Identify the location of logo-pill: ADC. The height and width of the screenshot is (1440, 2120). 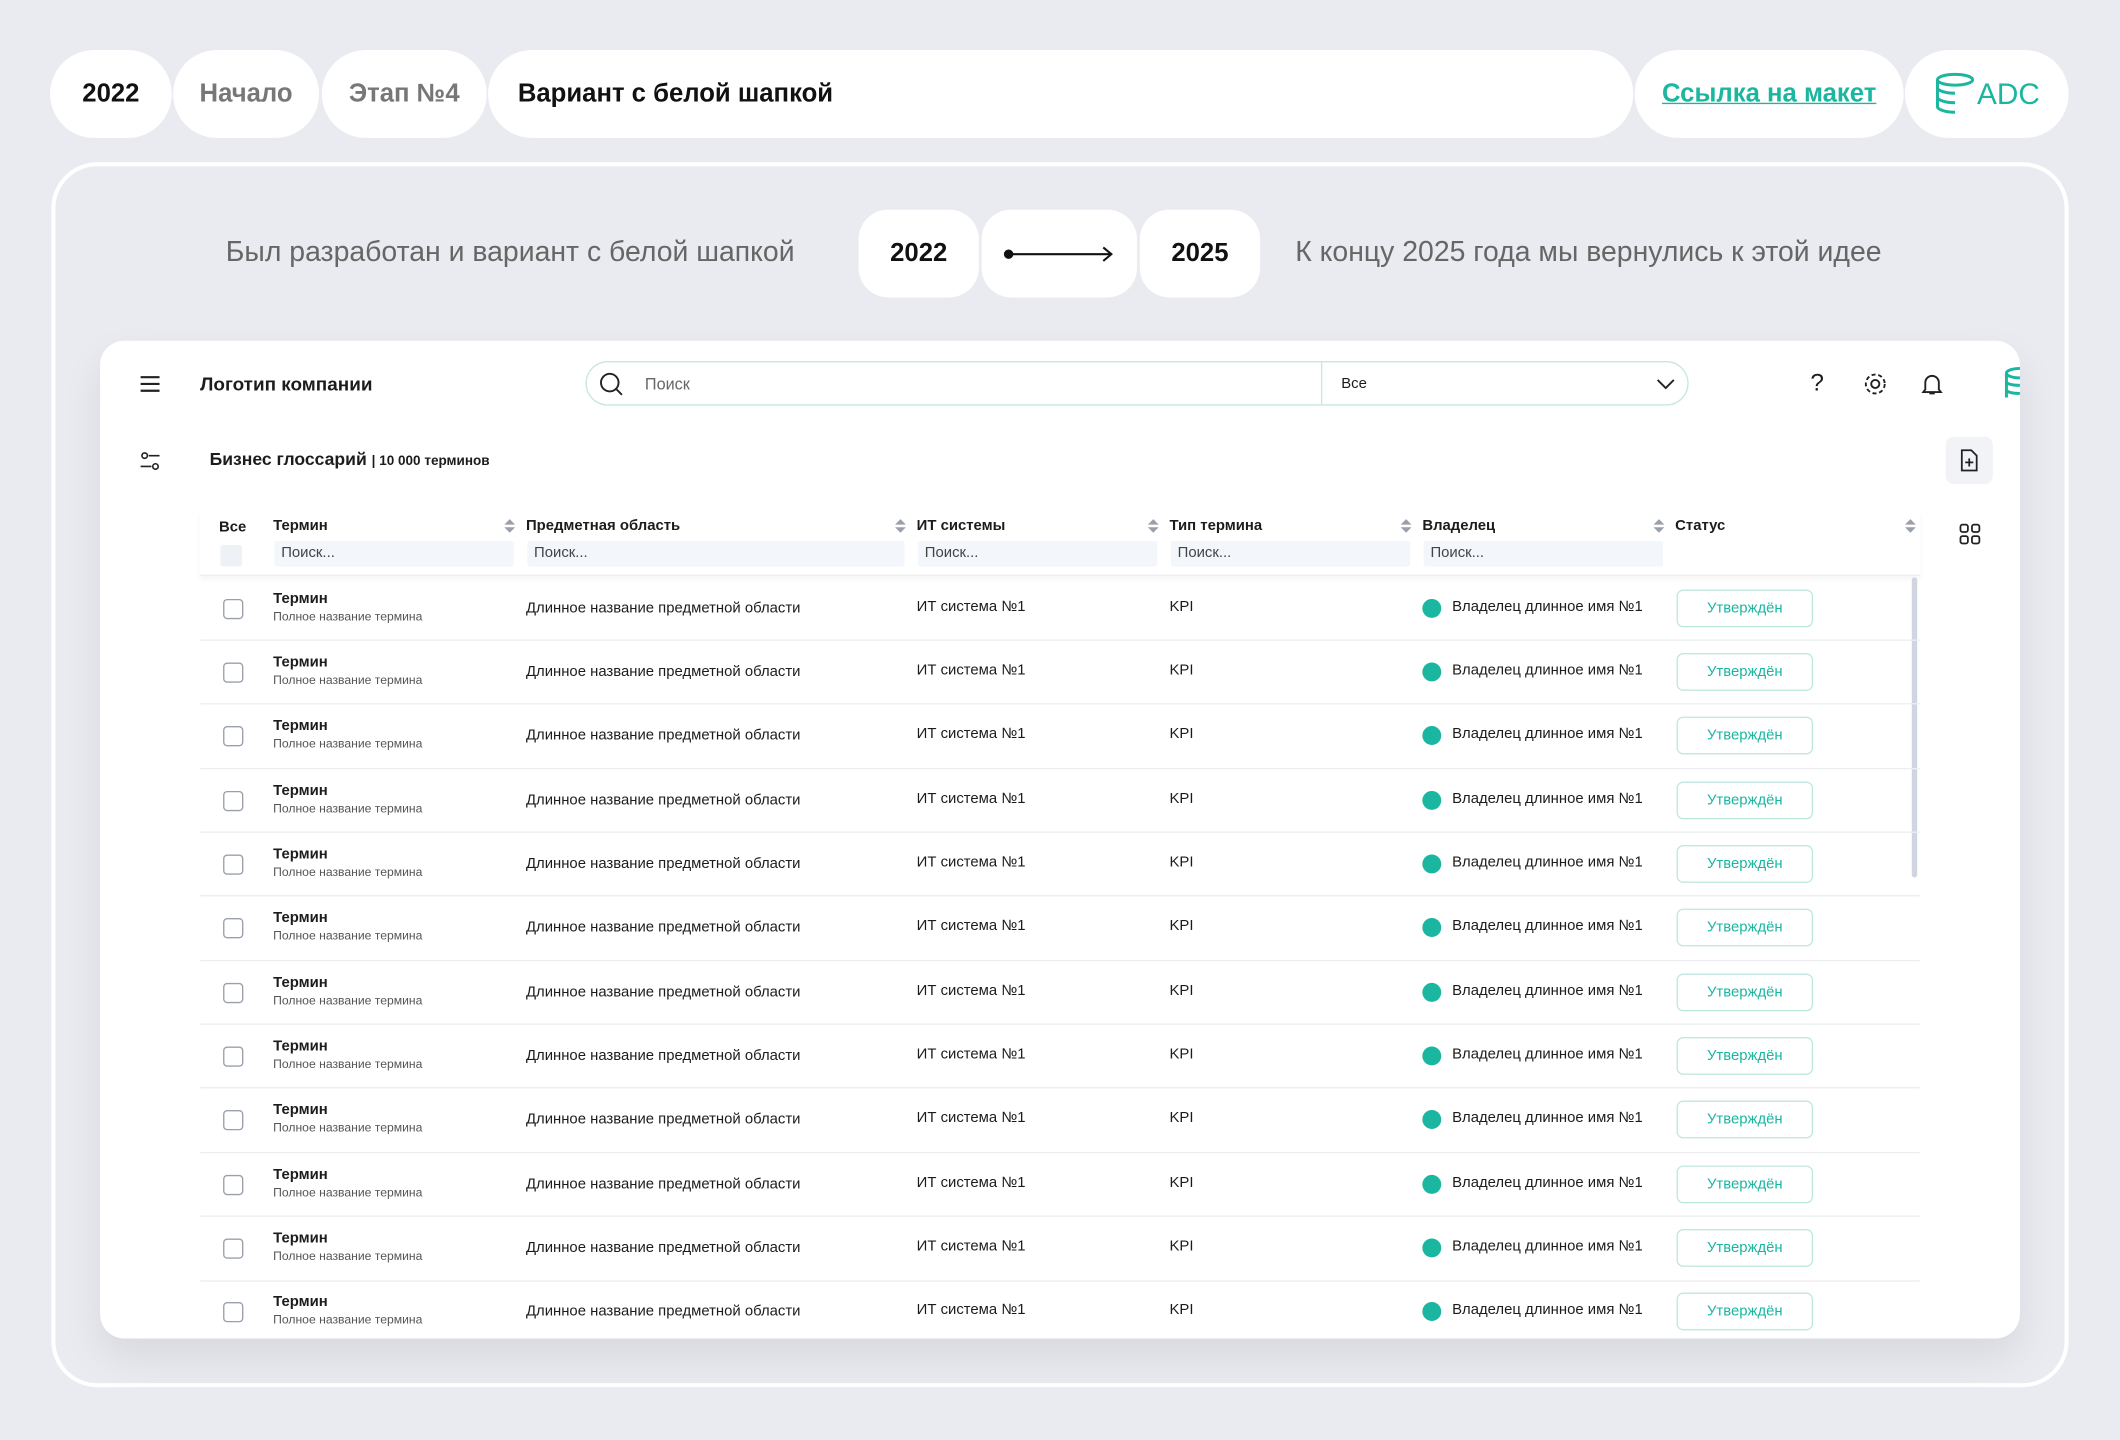
(1987, 94).